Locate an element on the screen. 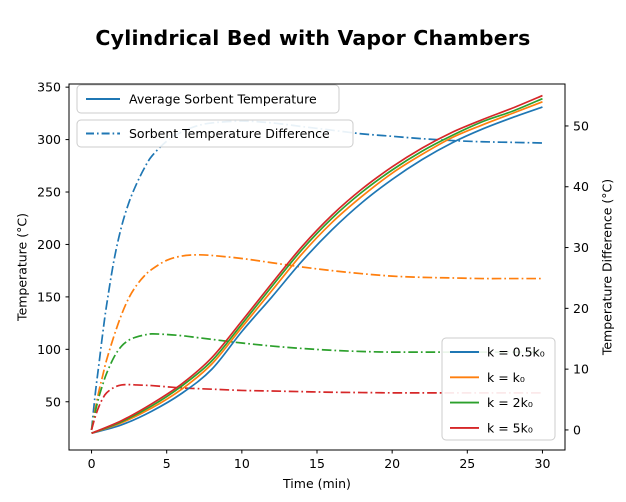 This screenshot has width=626, height=502. x-tick-label: 10 is located at coordinates (242, 463).